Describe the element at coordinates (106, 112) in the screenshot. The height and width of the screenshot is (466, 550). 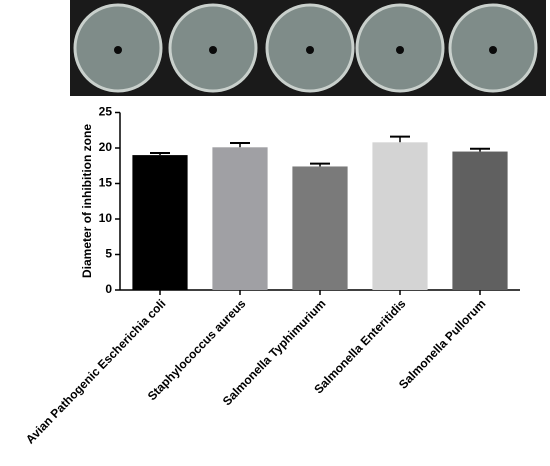
I see `y-tick-label: 25` at that location.